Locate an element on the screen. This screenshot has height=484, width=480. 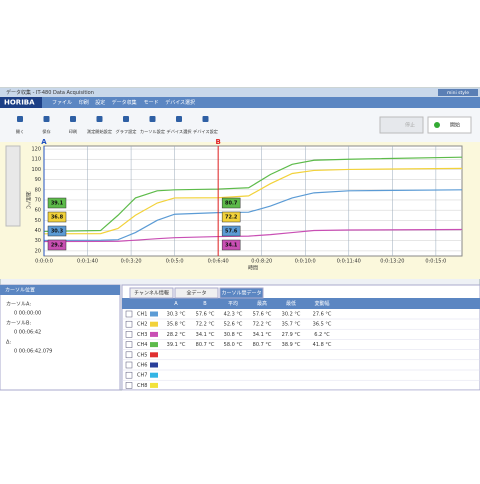
y-tick-label: 90 is located at coordinates (38, 180).